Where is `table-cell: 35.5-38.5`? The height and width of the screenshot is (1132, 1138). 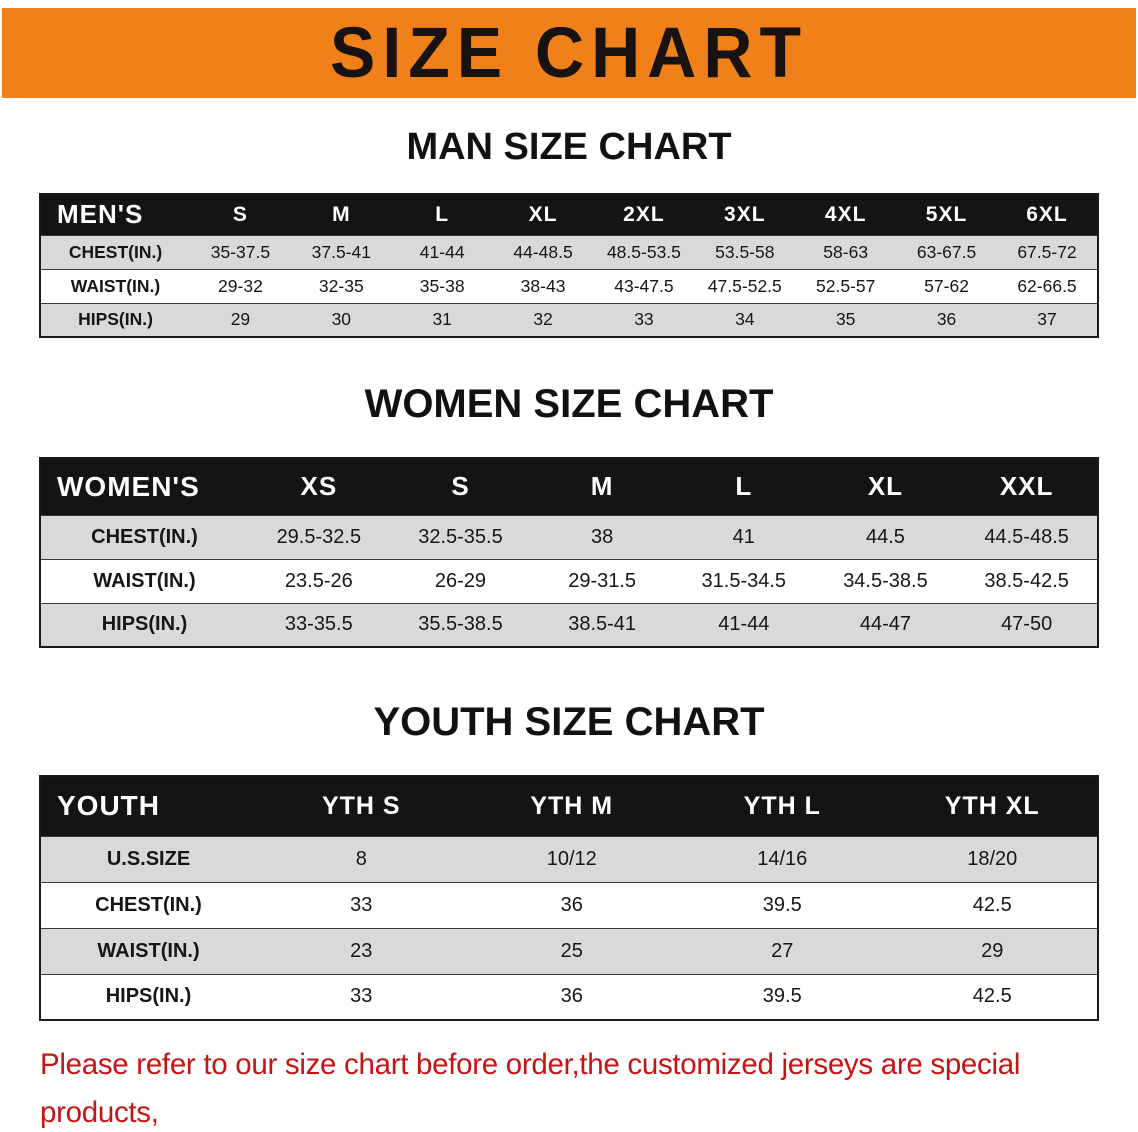
table-cell: 35.5-38.5 is located at coordinates (460, 624).